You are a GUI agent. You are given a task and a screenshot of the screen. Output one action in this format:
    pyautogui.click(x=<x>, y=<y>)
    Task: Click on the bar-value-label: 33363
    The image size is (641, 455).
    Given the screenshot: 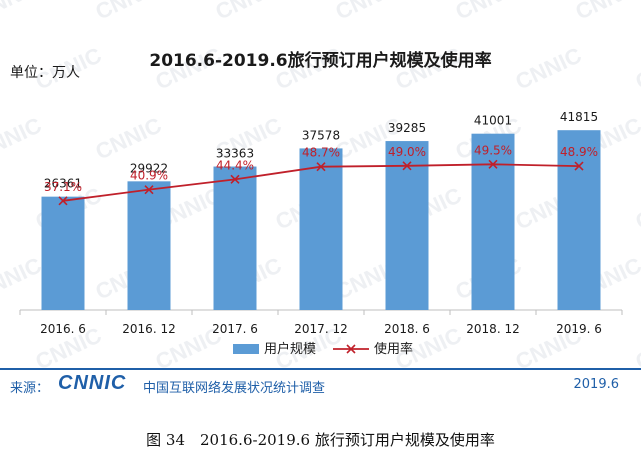 What is the action you would take?
    pyautogui.click(x=235, y=154)
    